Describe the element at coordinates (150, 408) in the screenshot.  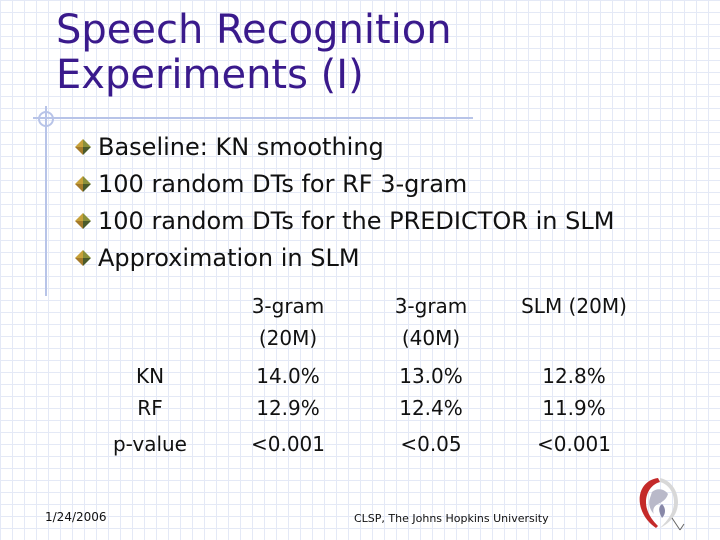
I see `row-label: RF` at that location.